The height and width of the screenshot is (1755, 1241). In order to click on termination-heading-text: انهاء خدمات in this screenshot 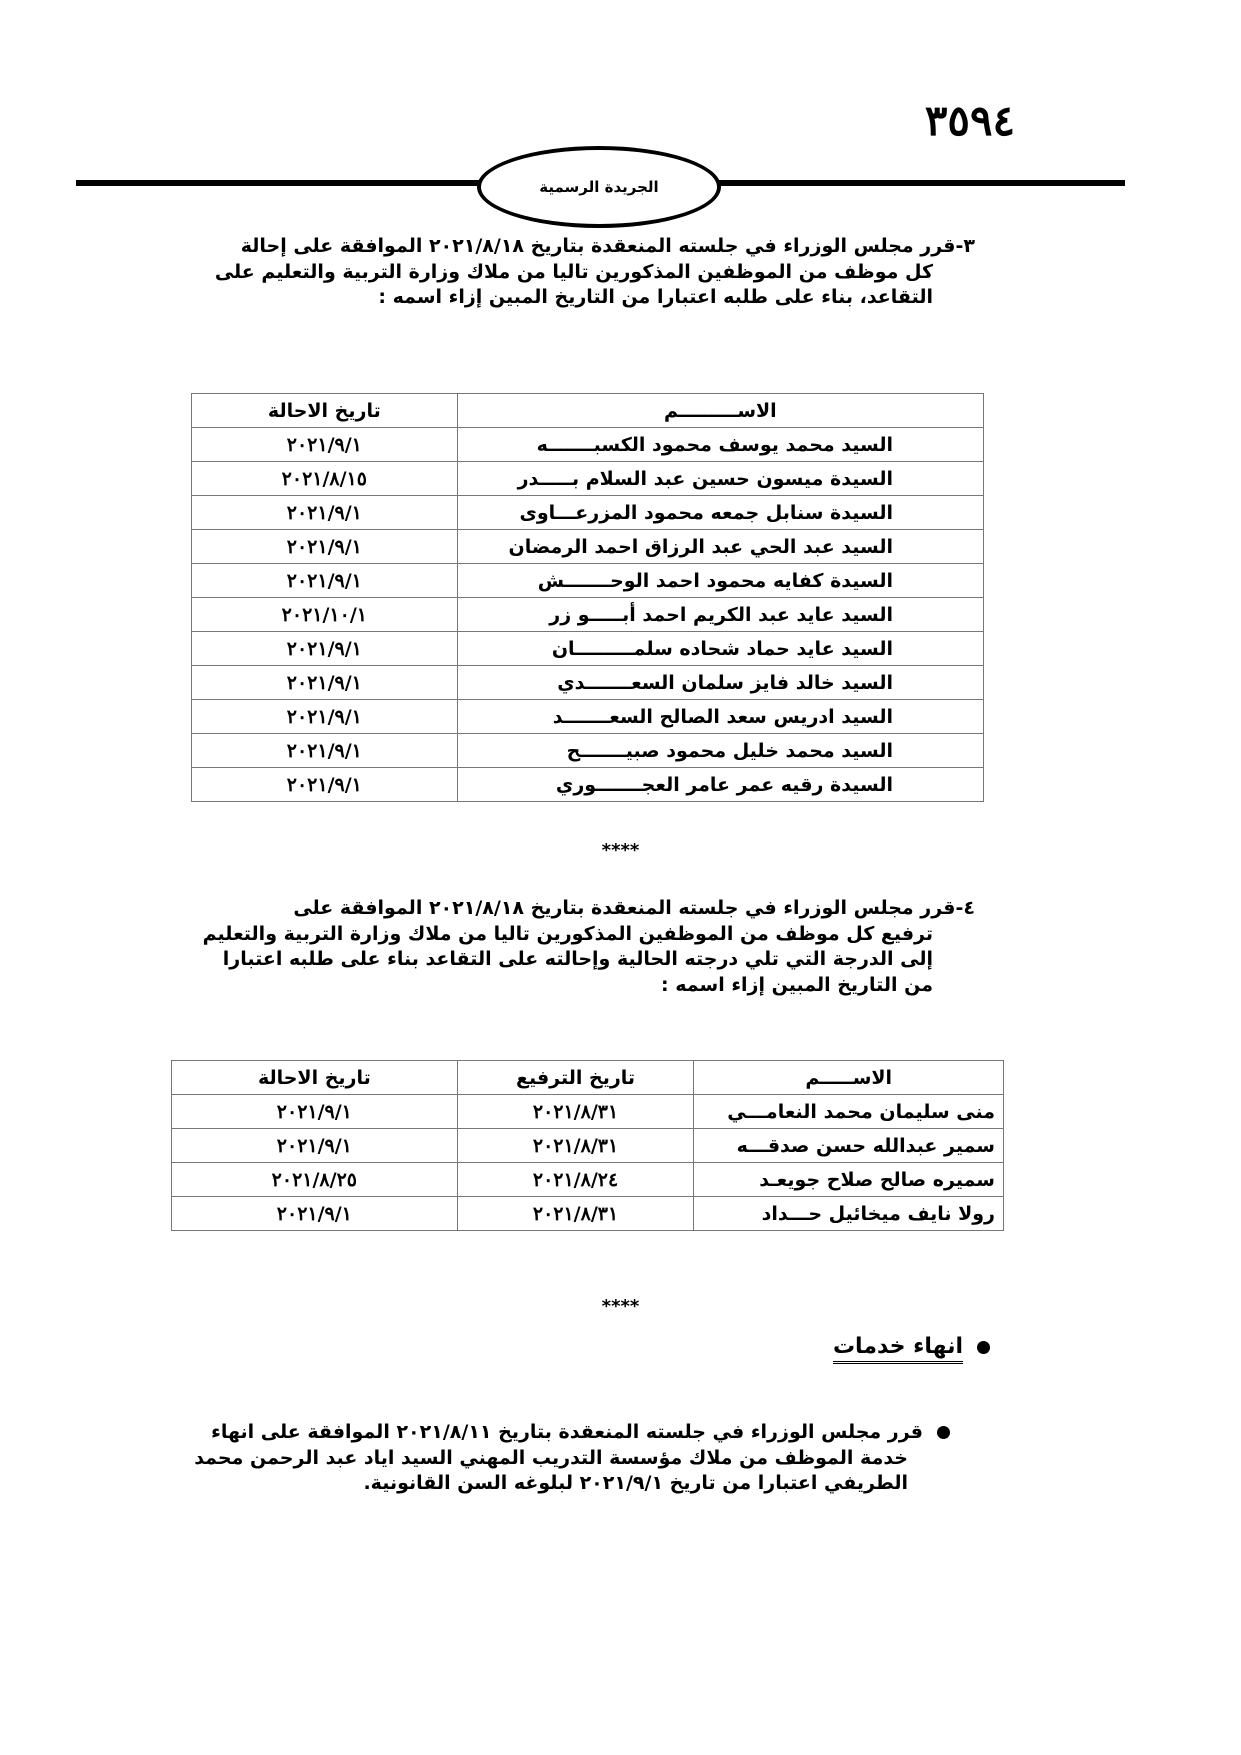, I will do `click(897, 1349)`.